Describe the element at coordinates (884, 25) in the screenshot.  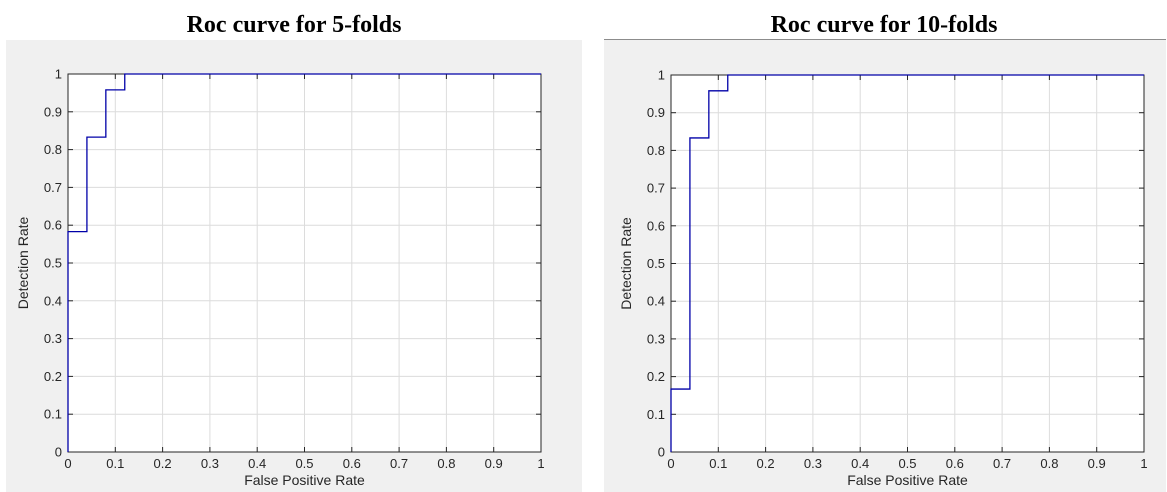
I see `chart-title-10-folds: Roc curve for 10-folds` at that location.